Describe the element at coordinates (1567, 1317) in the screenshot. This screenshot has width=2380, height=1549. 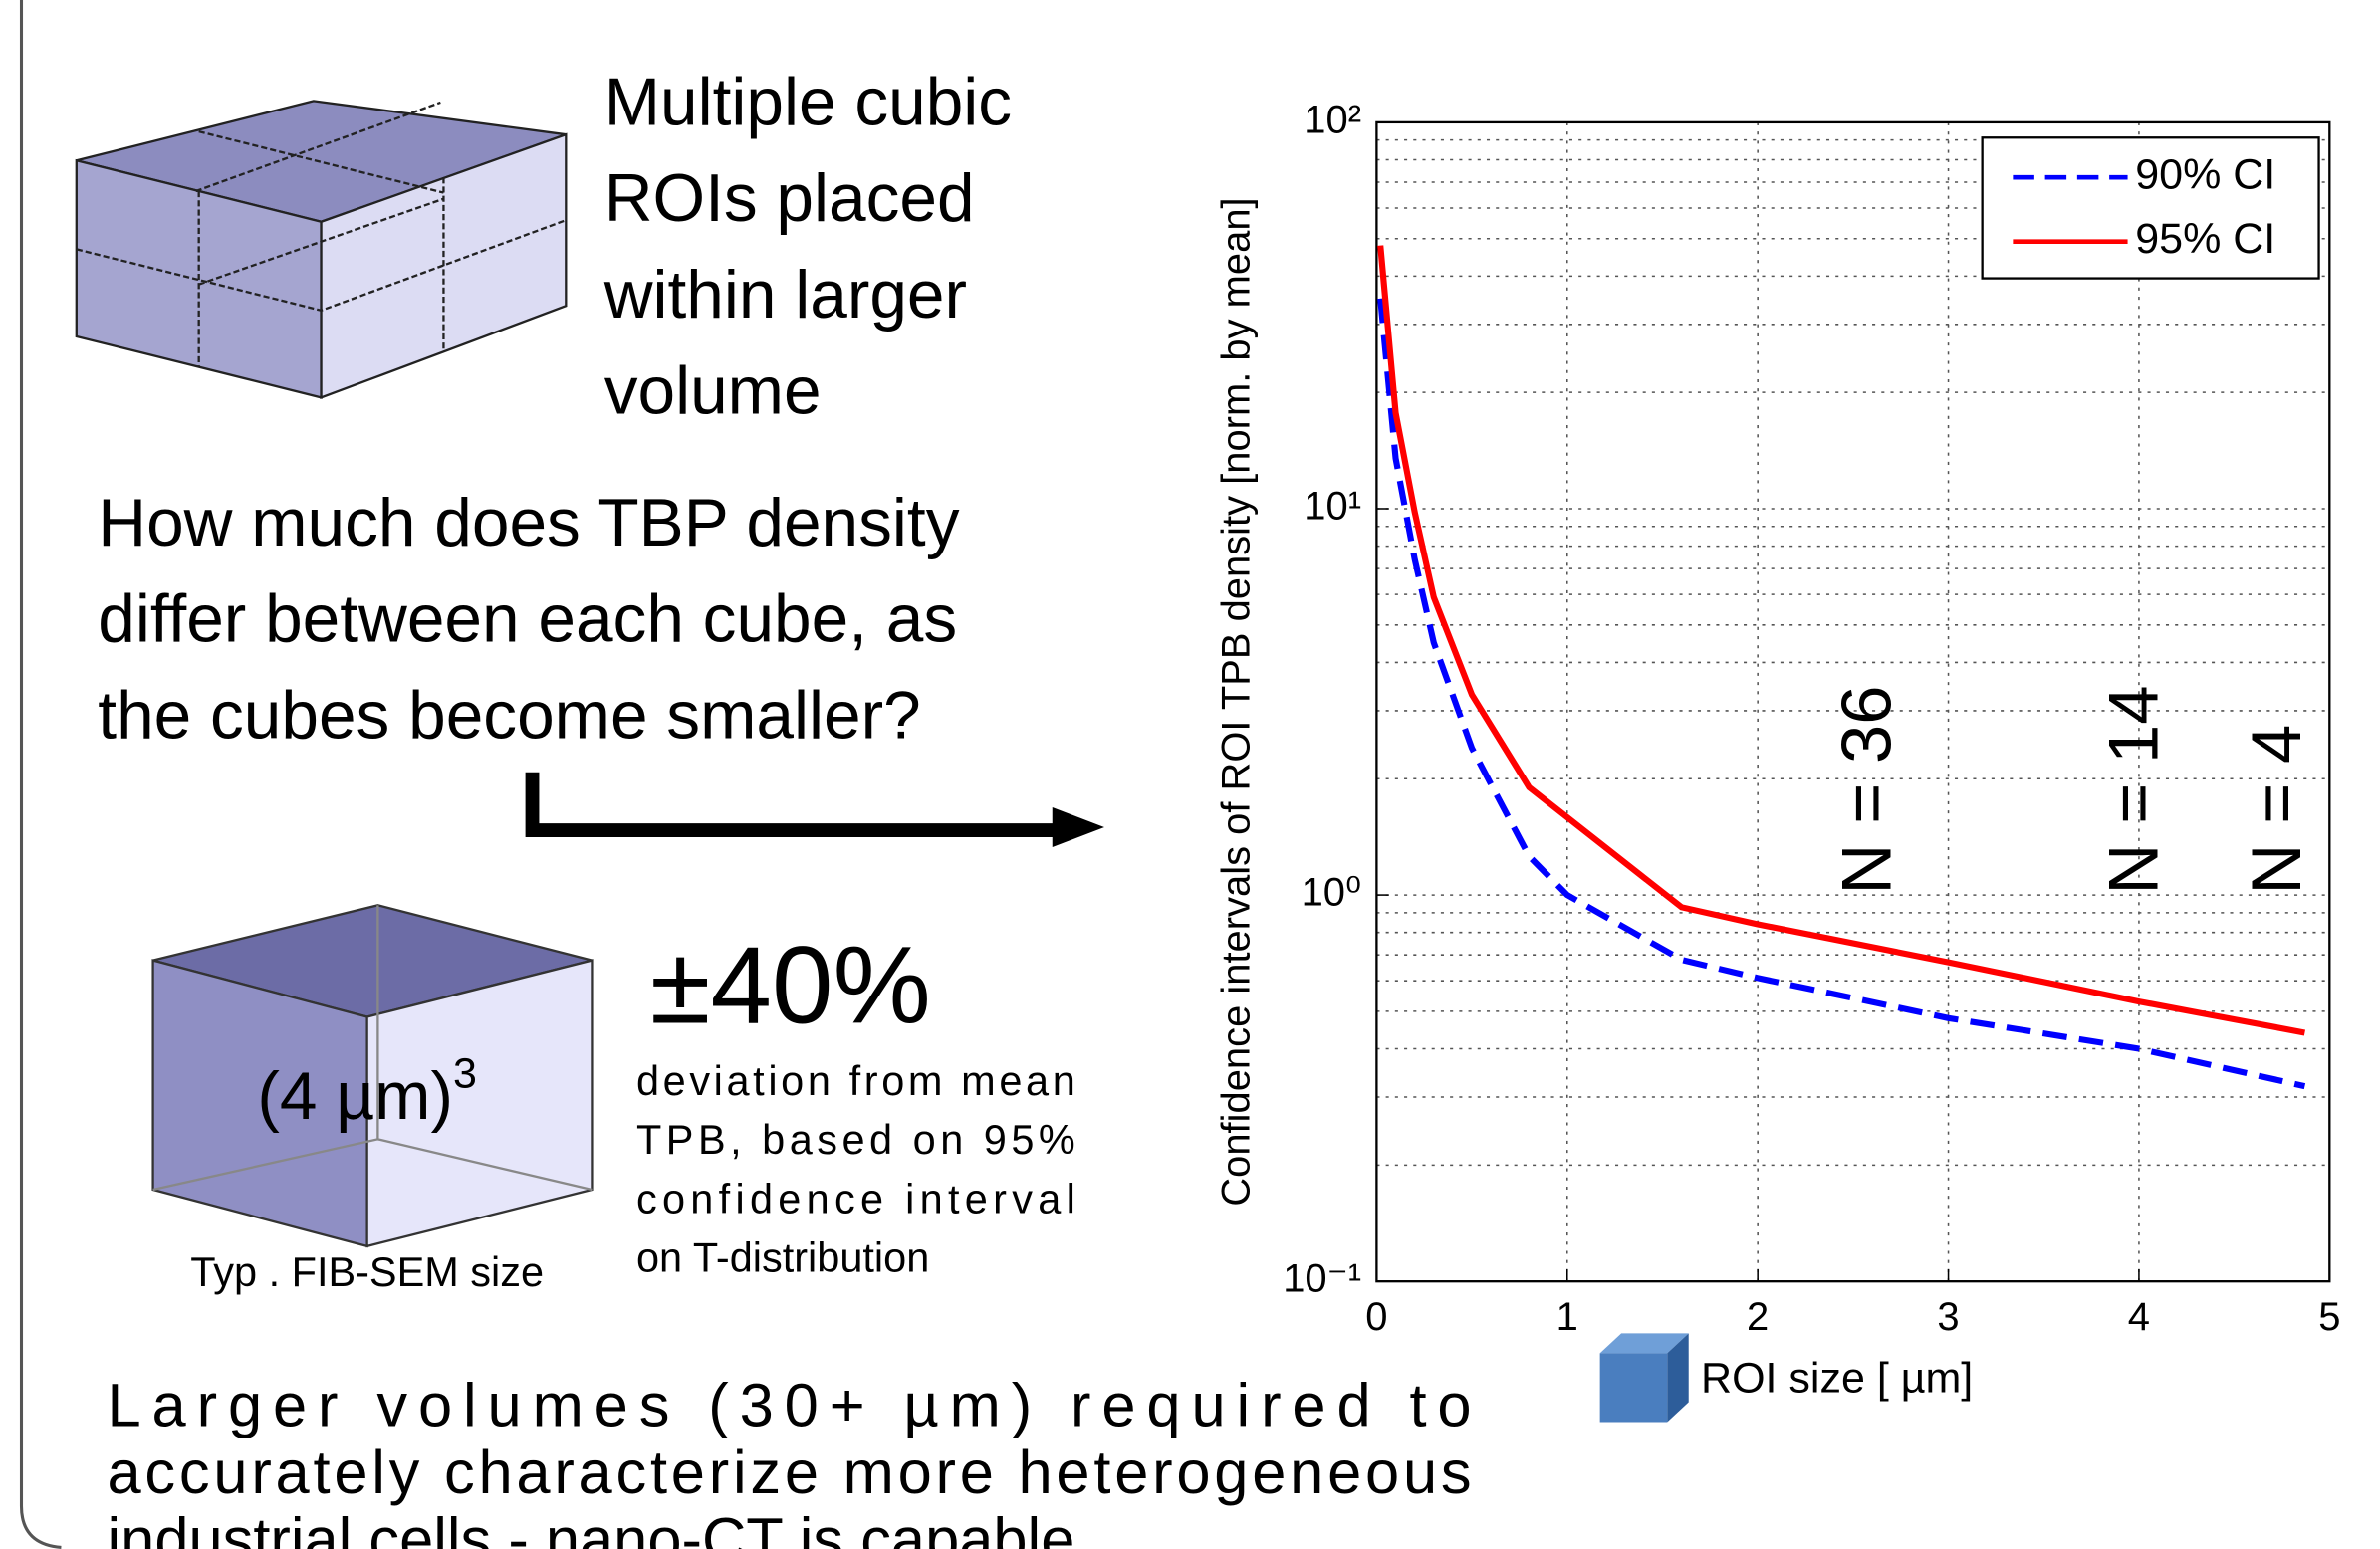
I see `x-tick-label: 1` at that location.